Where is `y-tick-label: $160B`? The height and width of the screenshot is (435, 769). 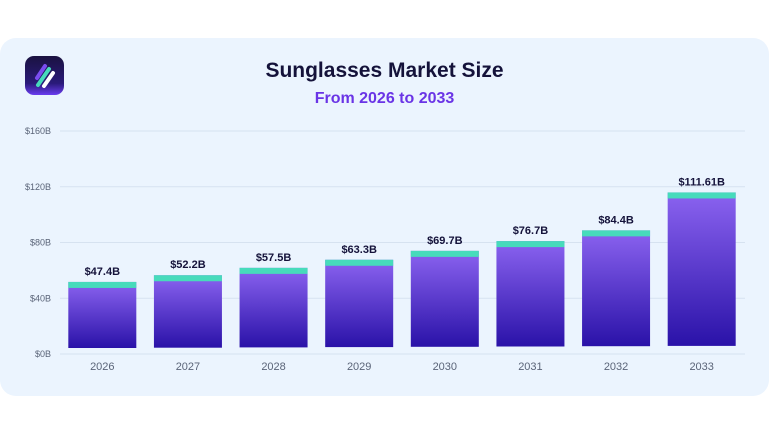 y-tick-label: $160B is located at coordinates (38, 131).